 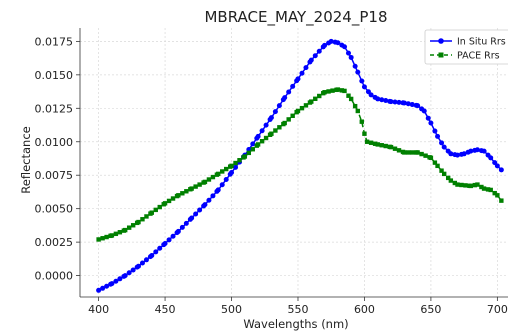 What do you see at coordinates (54, 276) in the screenshot?
I see `y-tick-label: 0.0000` at bounding box center [54, 276].